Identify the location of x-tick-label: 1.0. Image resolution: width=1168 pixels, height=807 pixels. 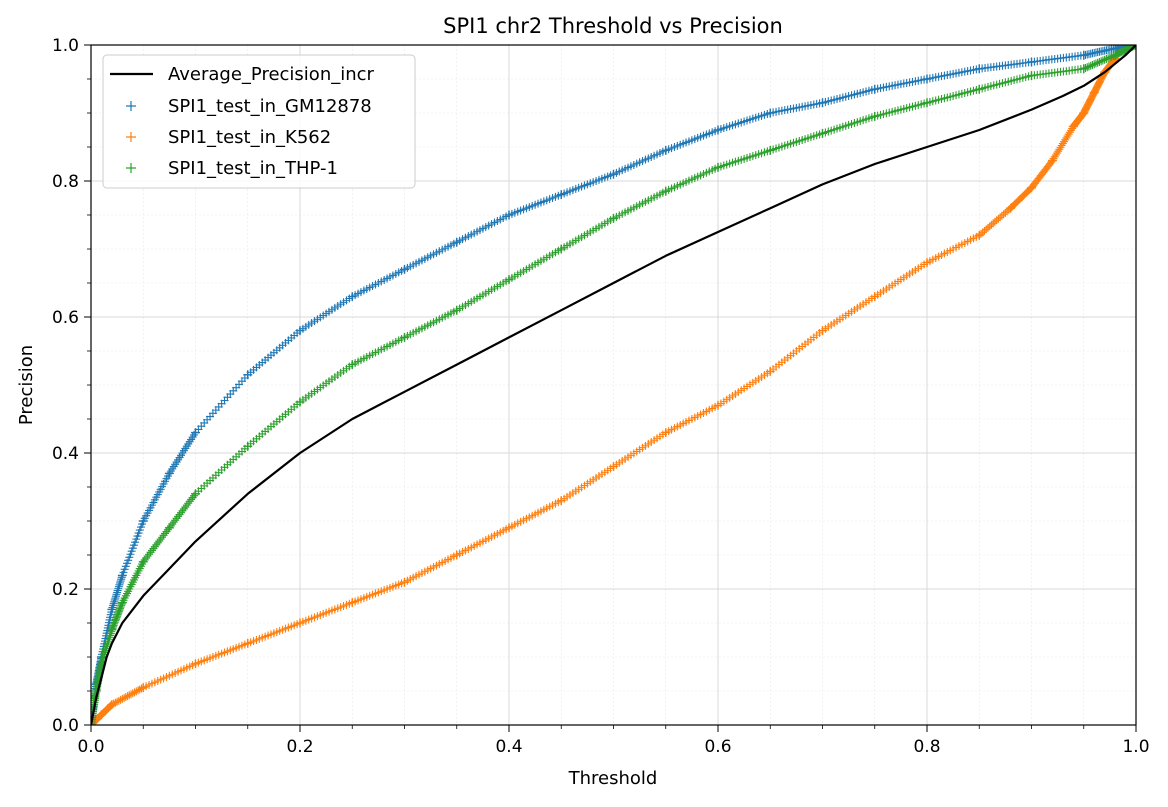
(1135, 747).